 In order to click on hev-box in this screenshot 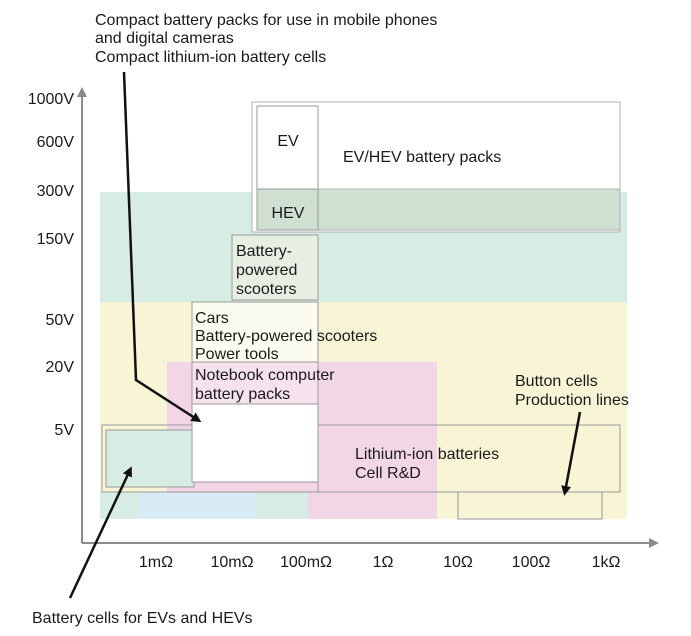, I will do `click(287, 209)`.